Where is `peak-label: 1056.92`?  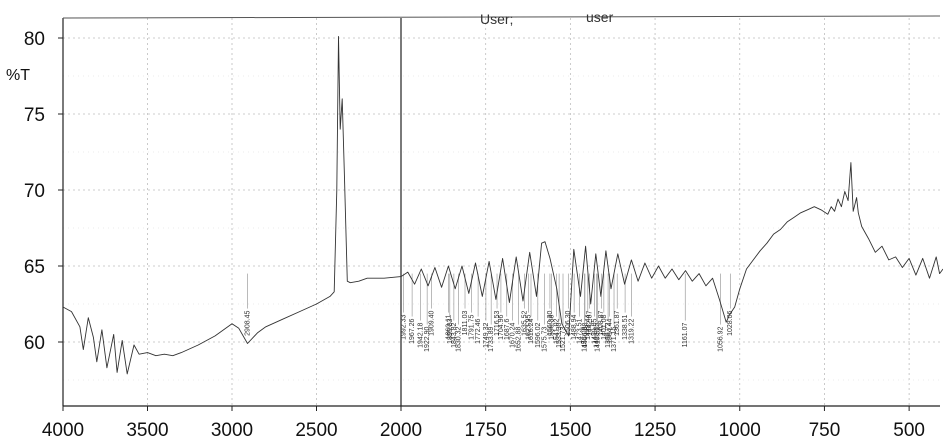 peak-label: 1056.92 is located at coordinates (720, 338).